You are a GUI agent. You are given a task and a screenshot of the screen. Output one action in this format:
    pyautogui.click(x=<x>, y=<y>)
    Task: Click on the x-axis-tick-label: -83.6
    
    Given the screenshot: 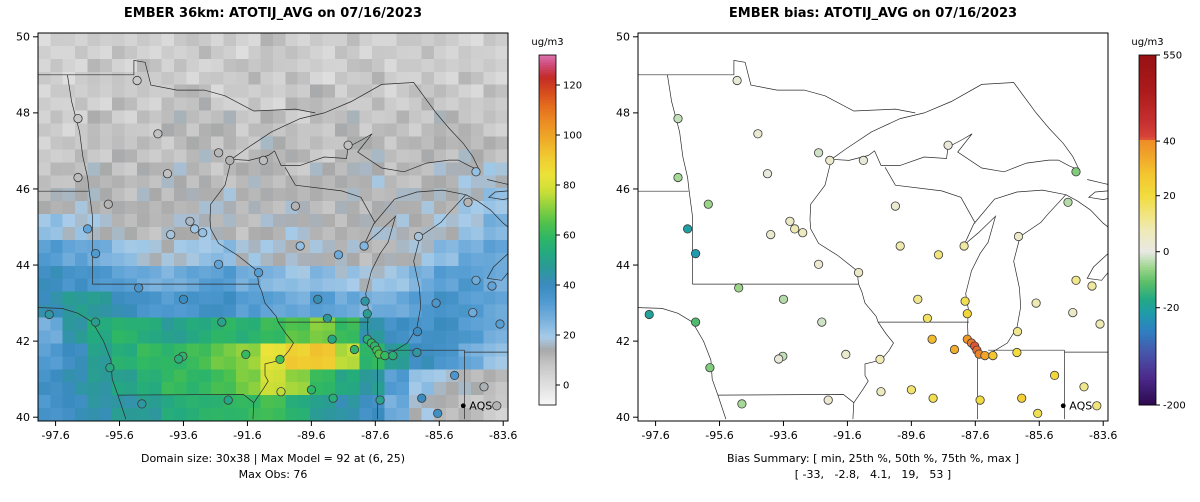 What is the action you would take?
    pyautogui.click(x=503, y=435)
    